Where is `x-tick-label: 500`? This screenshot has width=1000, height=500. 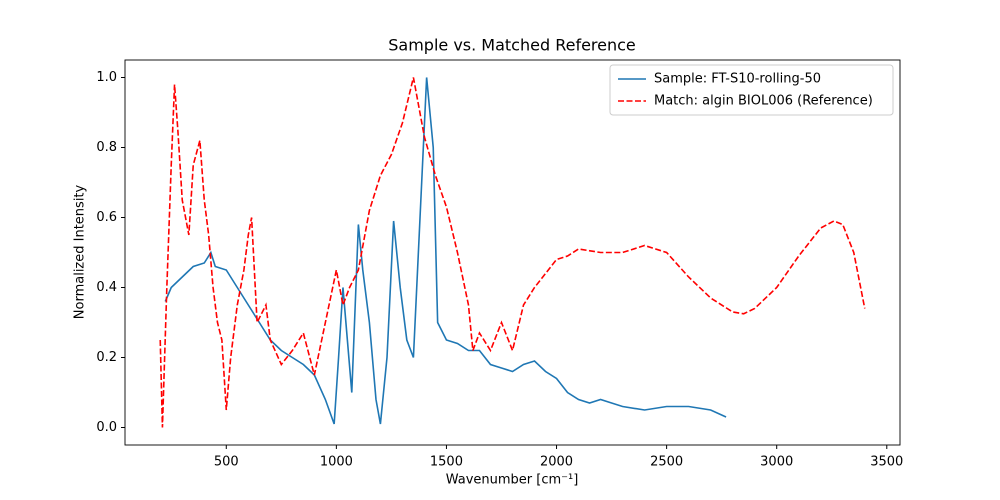 x-tick-label: 500 is located at coordinates (226, 462).